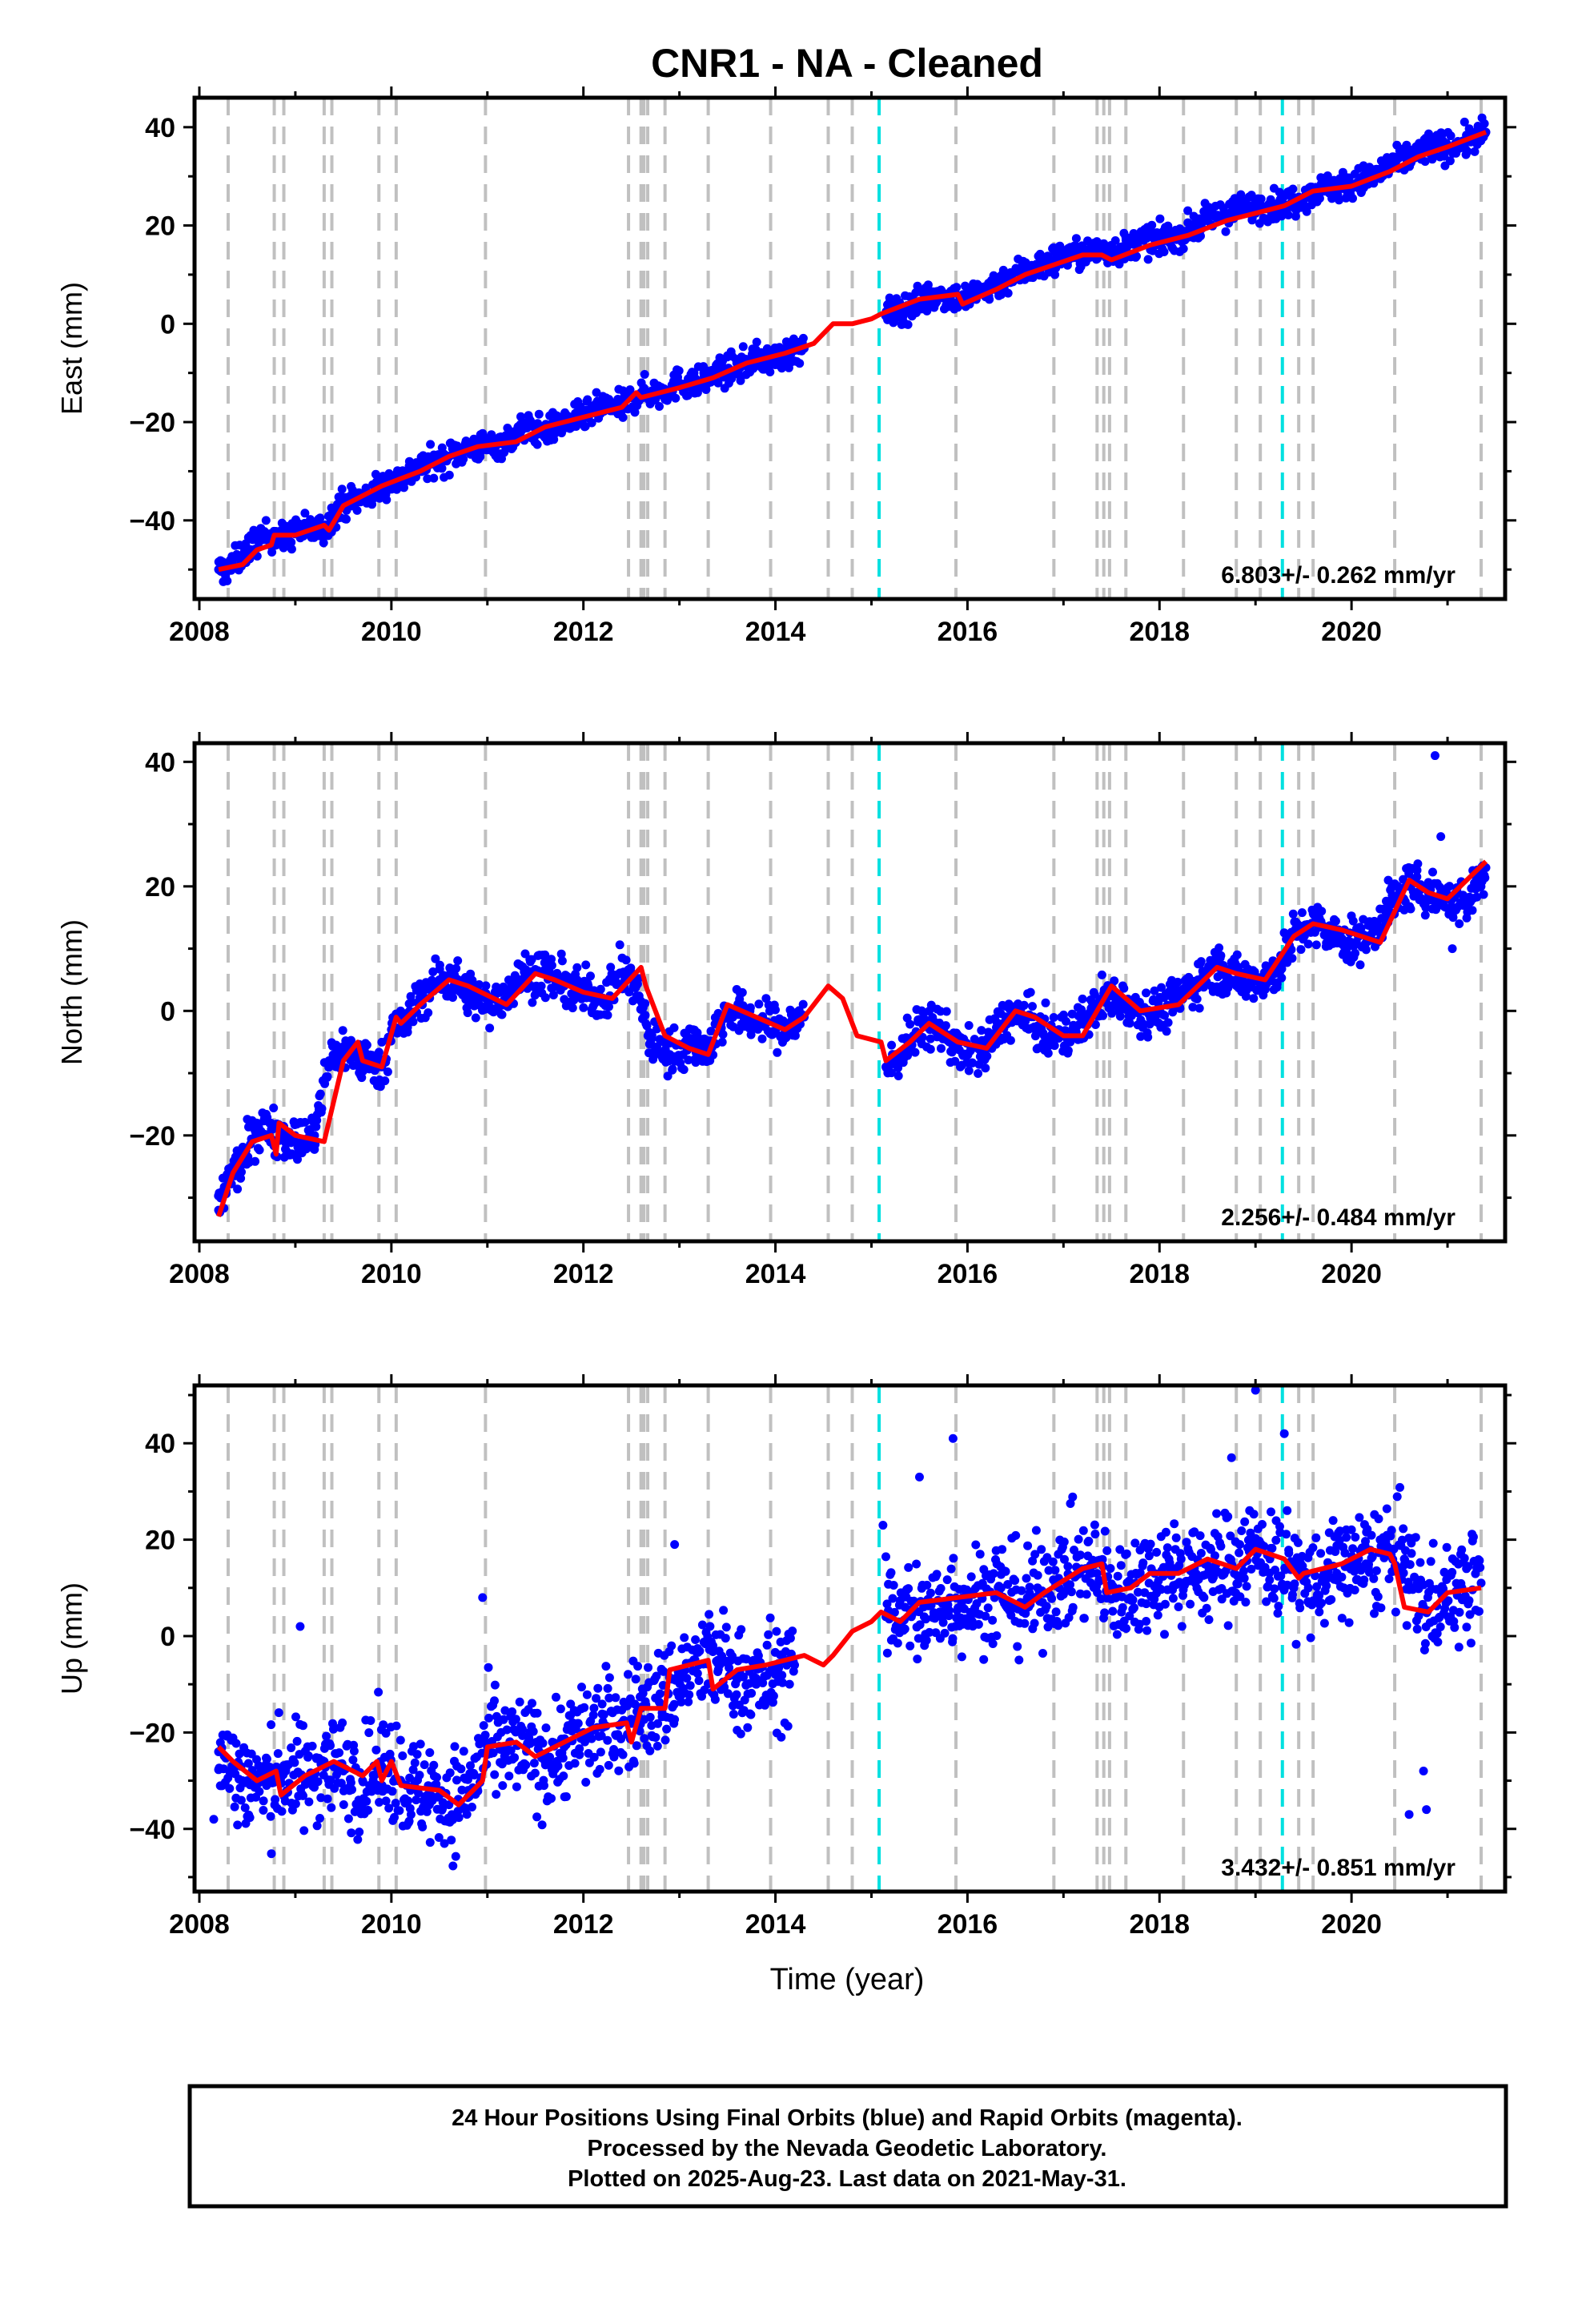 Image resolution: width=1582 pixels, height=2324 pixels. What do you see at coordinates (152, 521) in the screenshot?
I see `east-y-tick-label: −40` at bounding box center [152, 521].